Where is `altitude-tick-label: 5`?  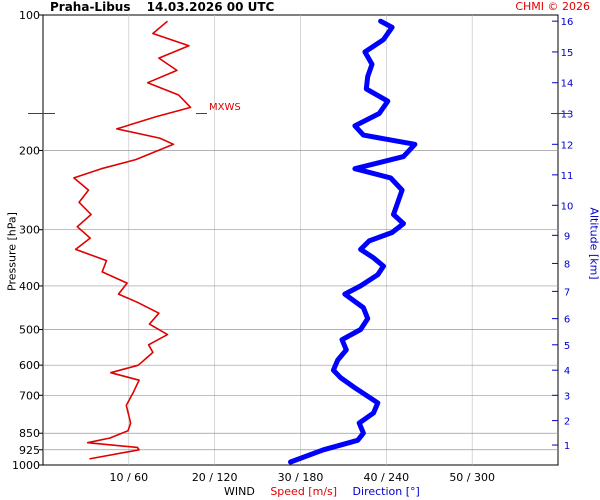
altitude-tick-label: 5 is located at coordinates (567, 346).